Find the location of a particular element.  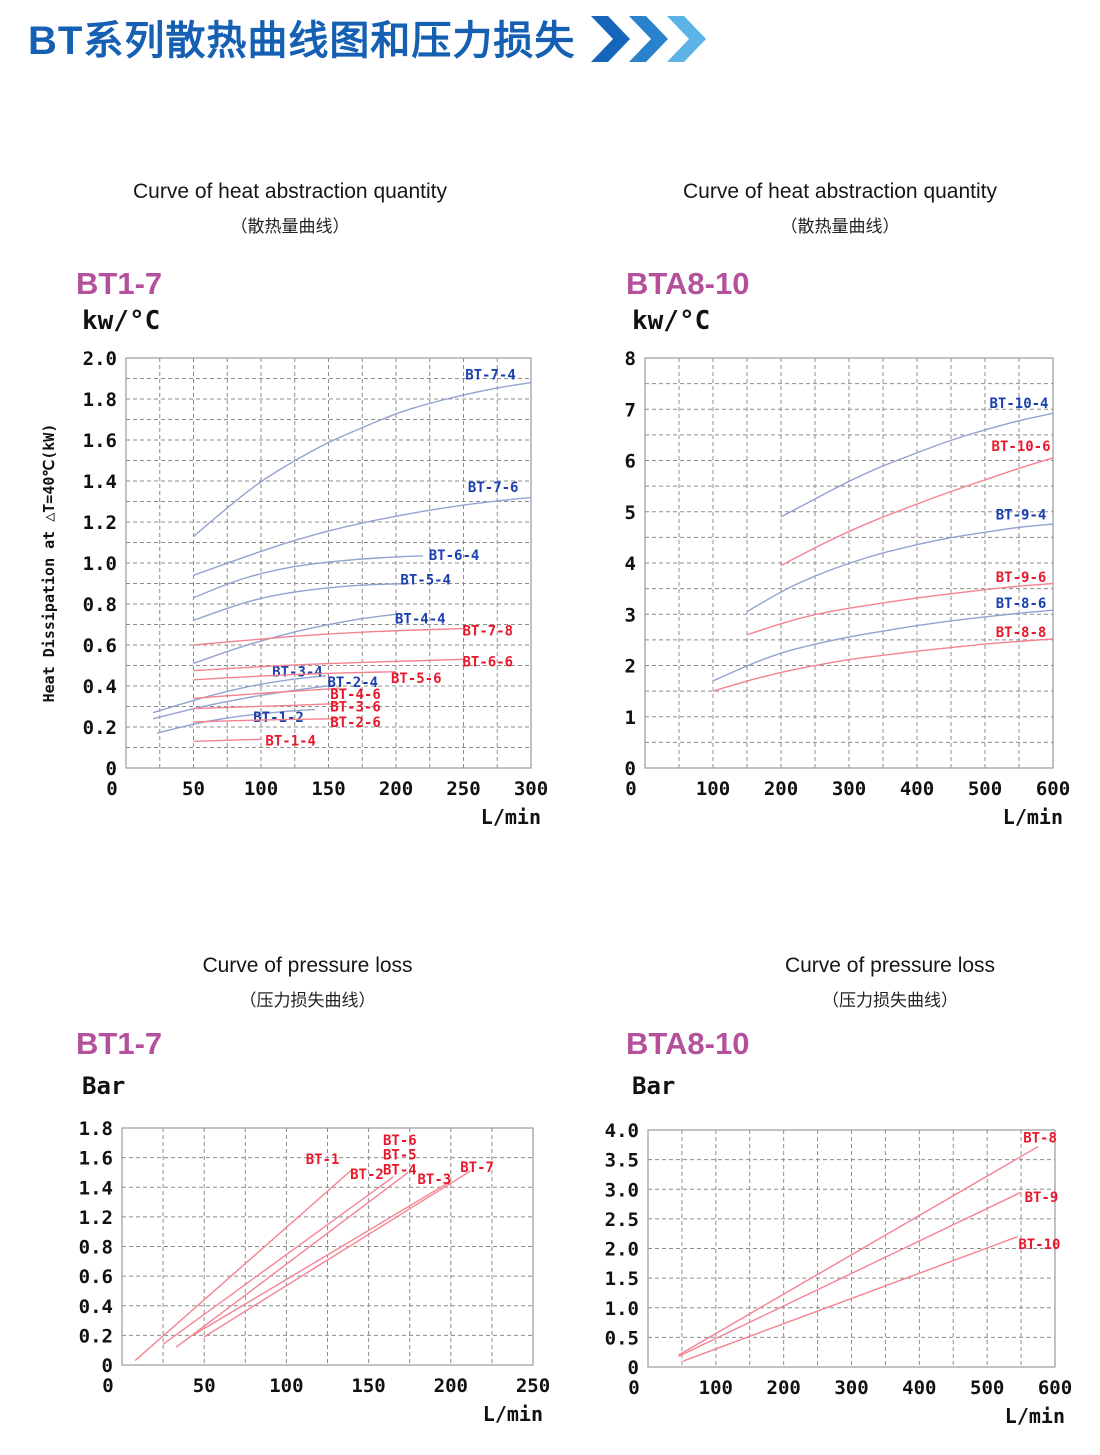

chart-subtitle-zh: （压力损失曲线） is located at coordinates (307, 1001).